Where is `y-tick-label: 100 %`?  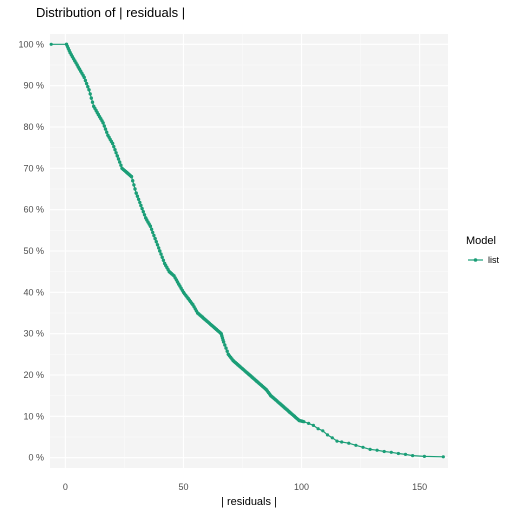 y-tick-label: 100 % is located at coordinates (31, 44).